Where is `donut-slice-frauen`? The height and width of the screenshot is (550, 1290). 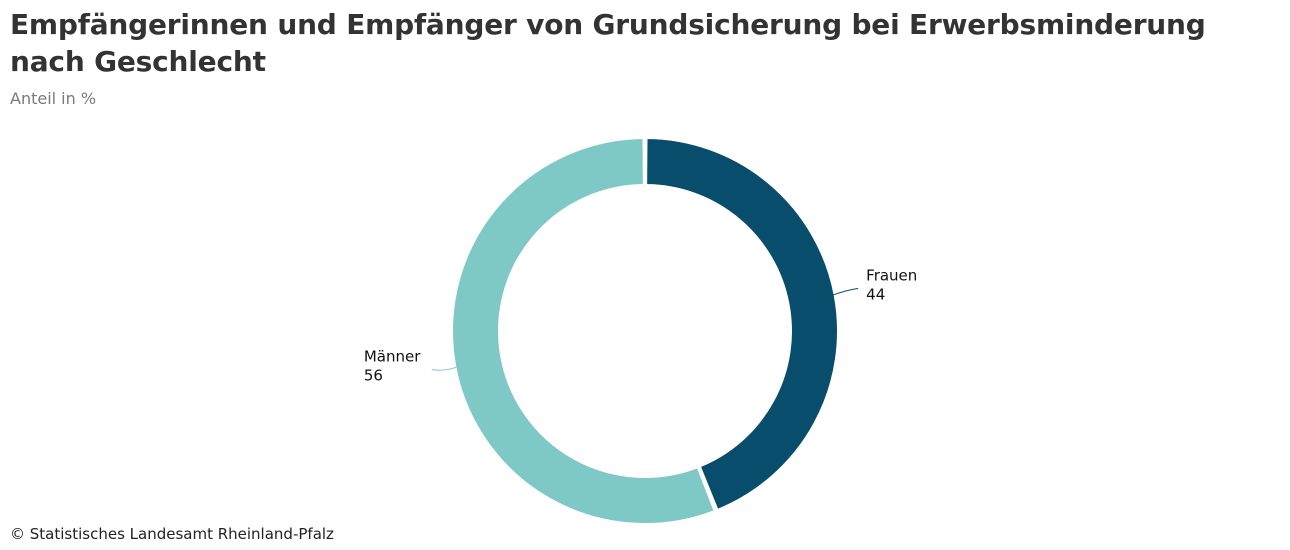 donut-slice-frauen is located at coordinates (742, 324).